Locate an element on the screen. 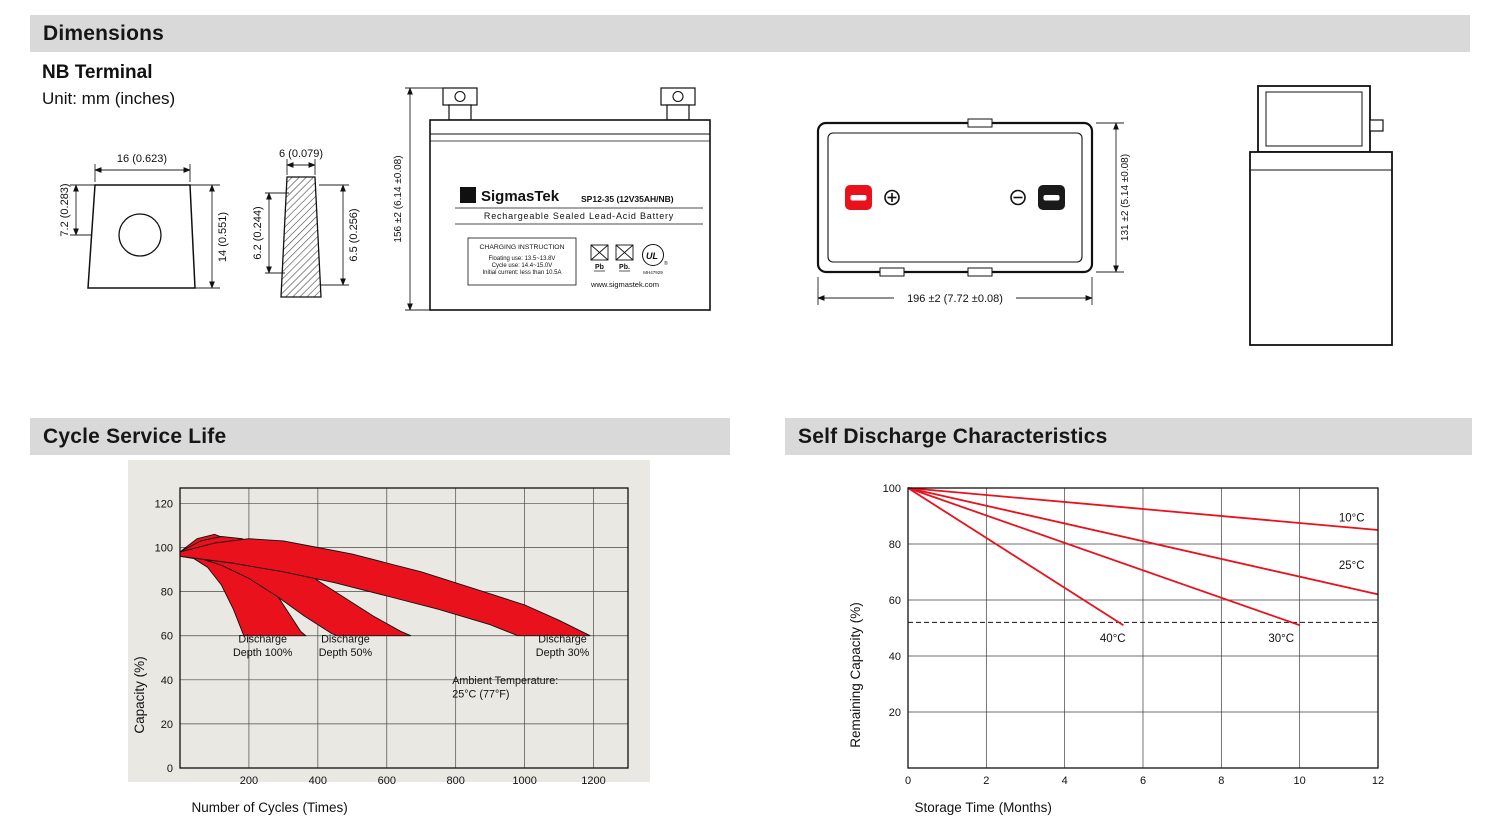 The image size is (1500, 826). x-axis-label: Number of Cycles (Times) is located at coordinates (269, 807).